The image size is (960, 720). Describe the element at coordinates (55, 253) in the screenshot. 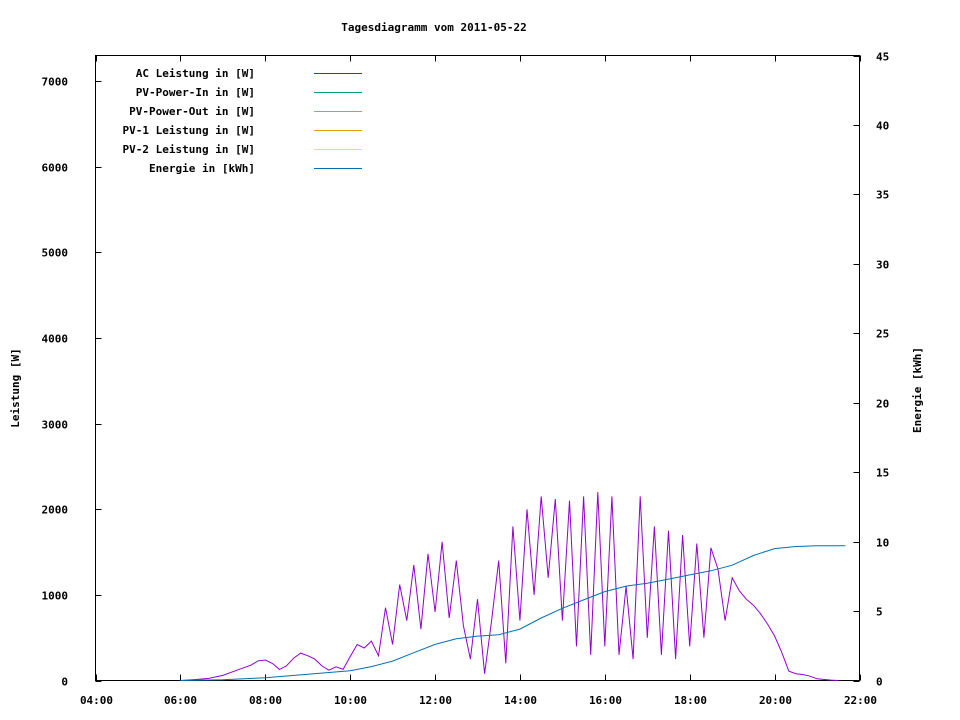

I see `y-tick-label: 5000` at that location.